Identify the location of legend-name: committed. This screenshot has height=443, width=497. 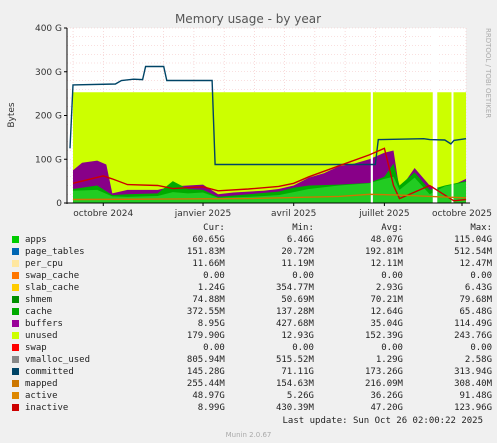
(49, 372).